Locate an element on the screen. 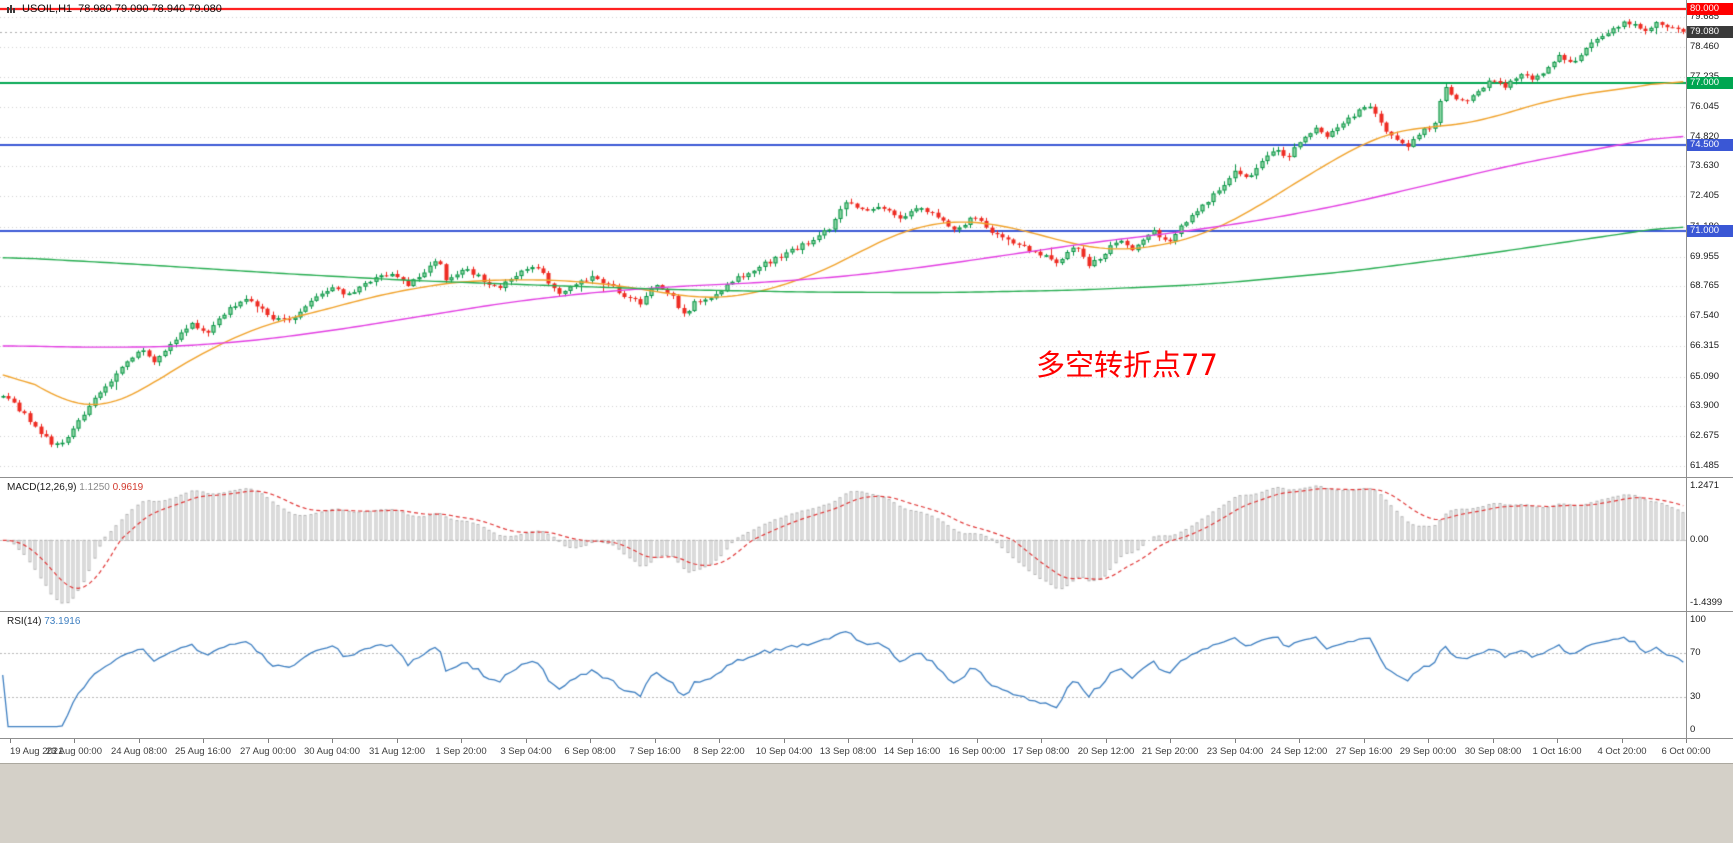 The height and width of the screenshot is (843, 1733). time-axis-label: 6 Oct 00:00 is located at coordinates (1686, 751).